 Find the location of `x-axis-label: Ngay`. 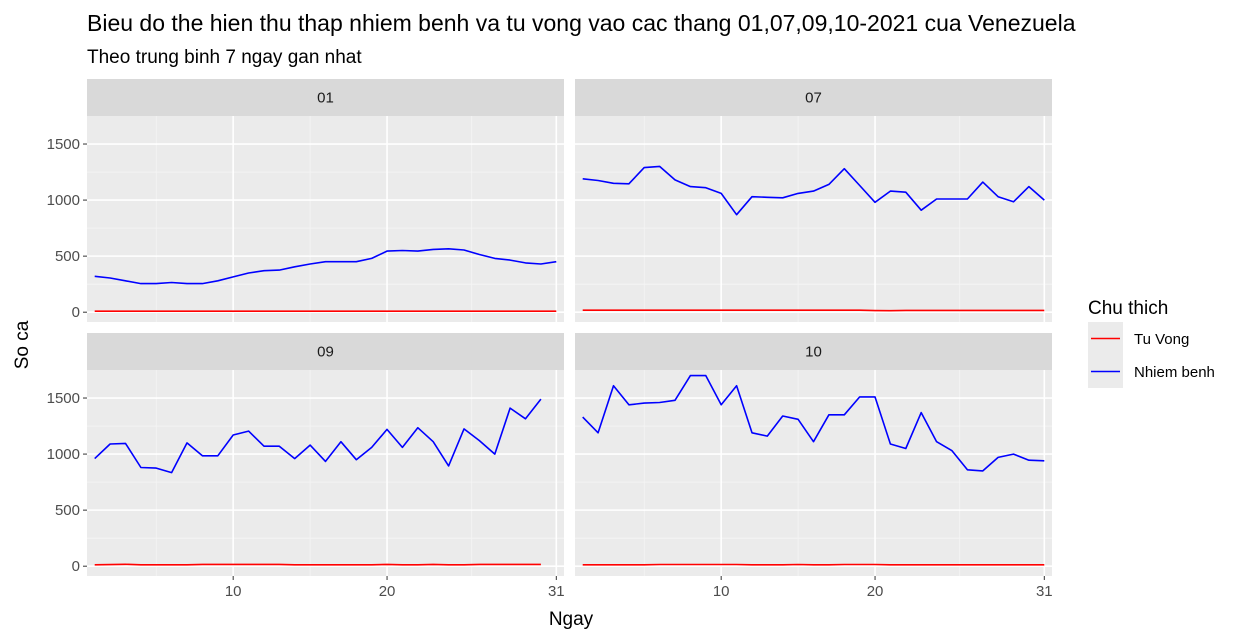

x-axis-label: Ngay is located at coordinates (571, 619).